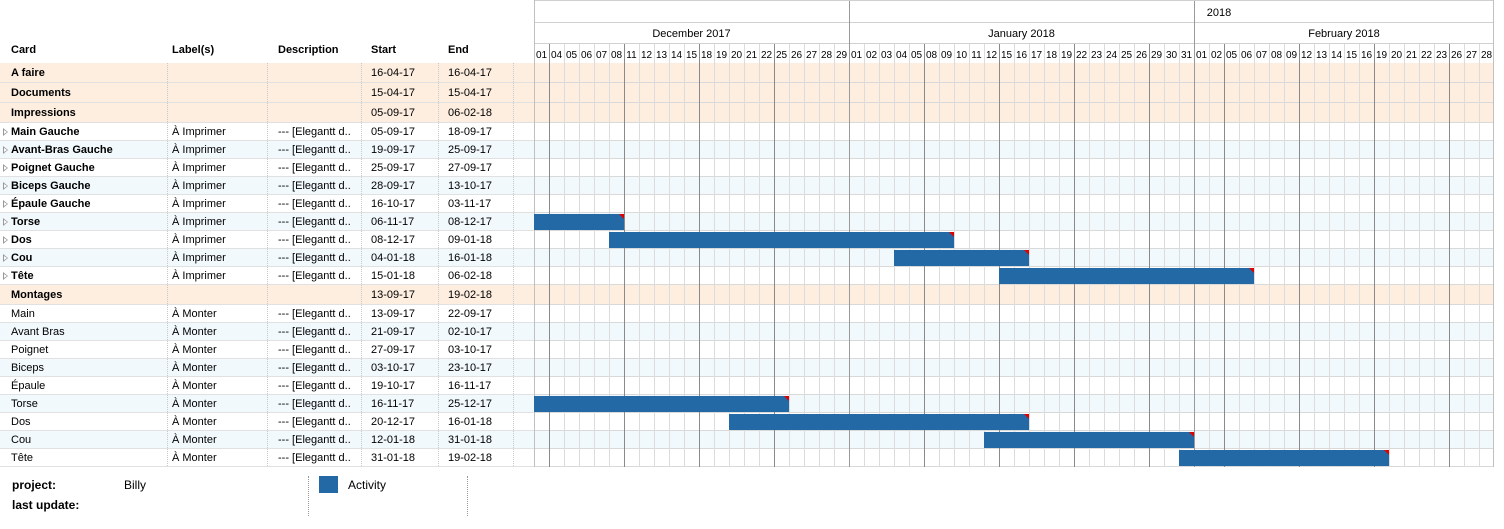 This screenshot has width=1504, height=529. What do you see at coordinates (1344, 34) in the screenshot?
I see `month-label: February 2018` at bounding box center [1344, 34].